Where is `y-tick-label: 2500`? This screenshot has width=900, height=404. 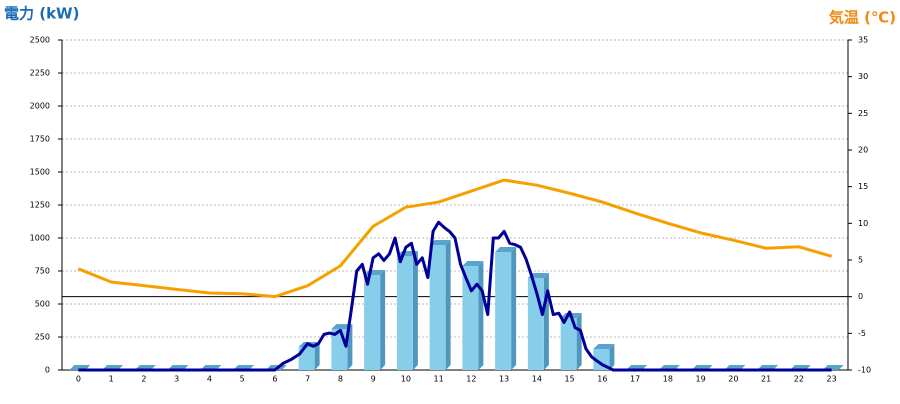 y-tick-label: 2500 is located at coordinates (40, 40).